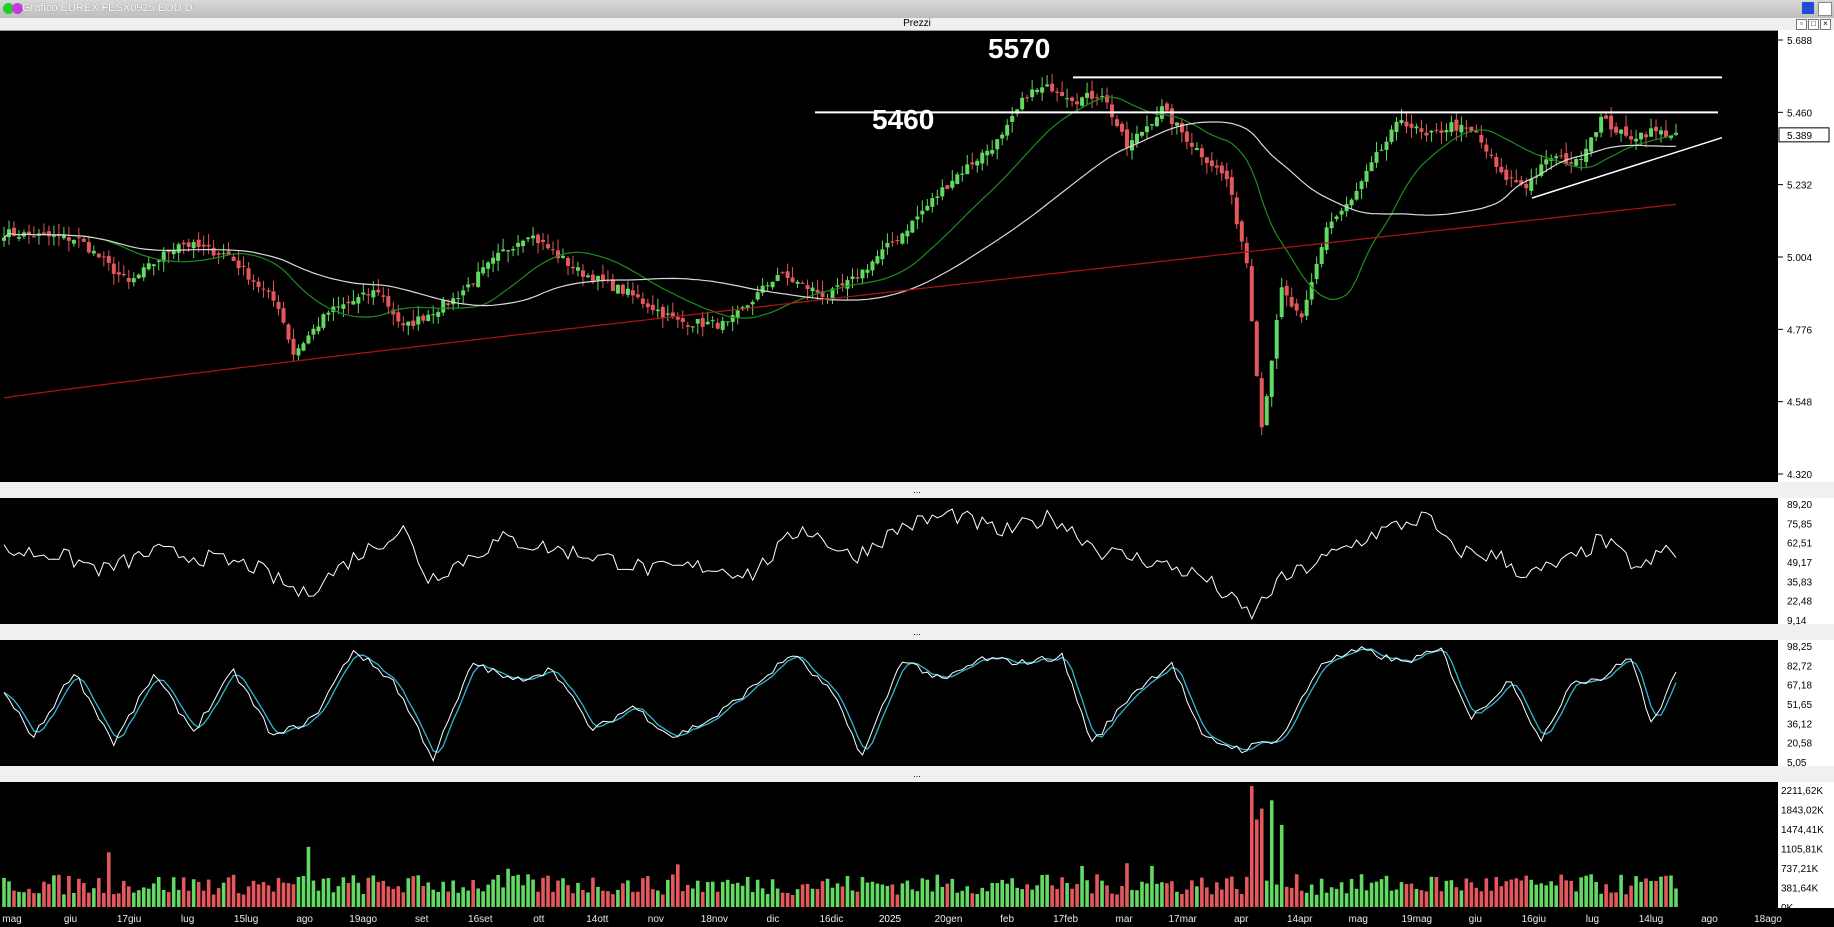 The height and width of the screenshot is (927, 1834). Describe the element at coordinates (129, 919) in the screenshot. I see `time-axis-label: 17giu` at that location.